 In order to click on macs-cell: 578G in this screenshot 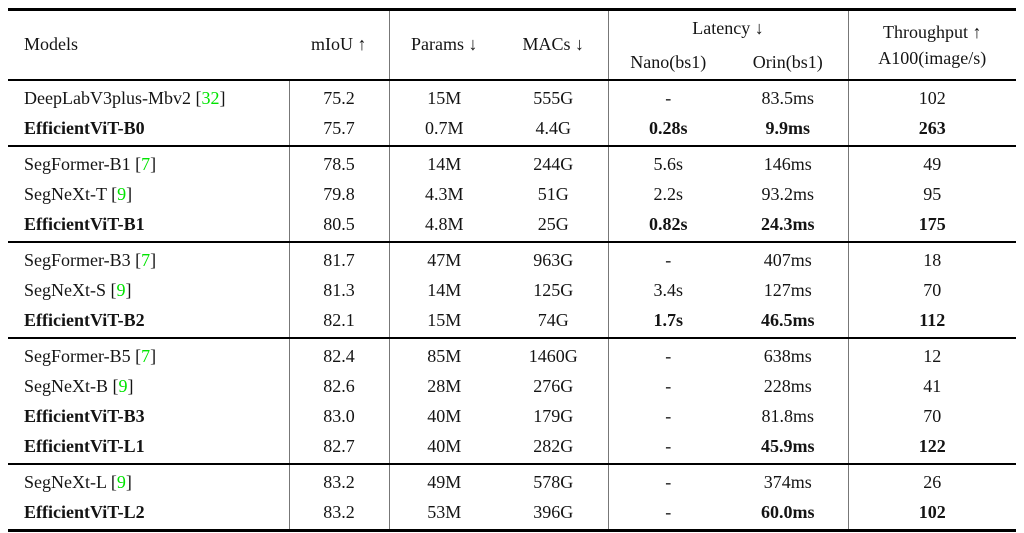, I will do `click(554, 480)`.